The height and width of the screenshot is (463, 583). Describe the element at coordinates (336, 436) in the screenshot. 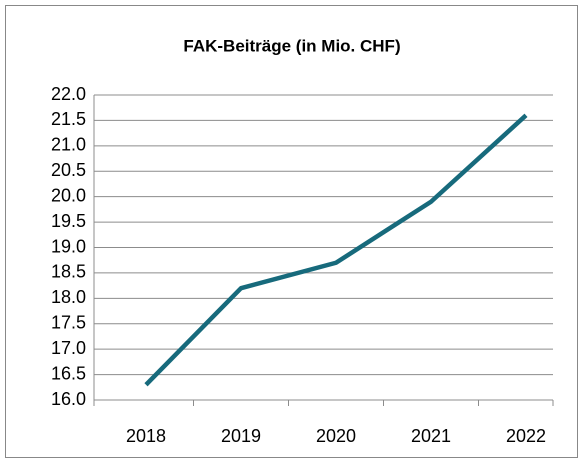

I see `x-tick-label: 2020` at that location.